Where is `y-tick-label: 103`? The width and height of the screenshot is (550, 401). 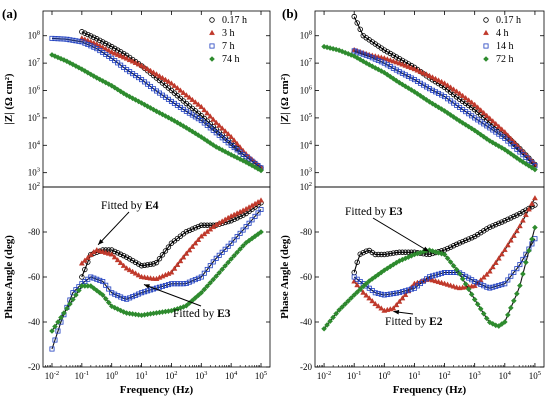 y-tick-label: 103 is located at coordinates (34, 172).